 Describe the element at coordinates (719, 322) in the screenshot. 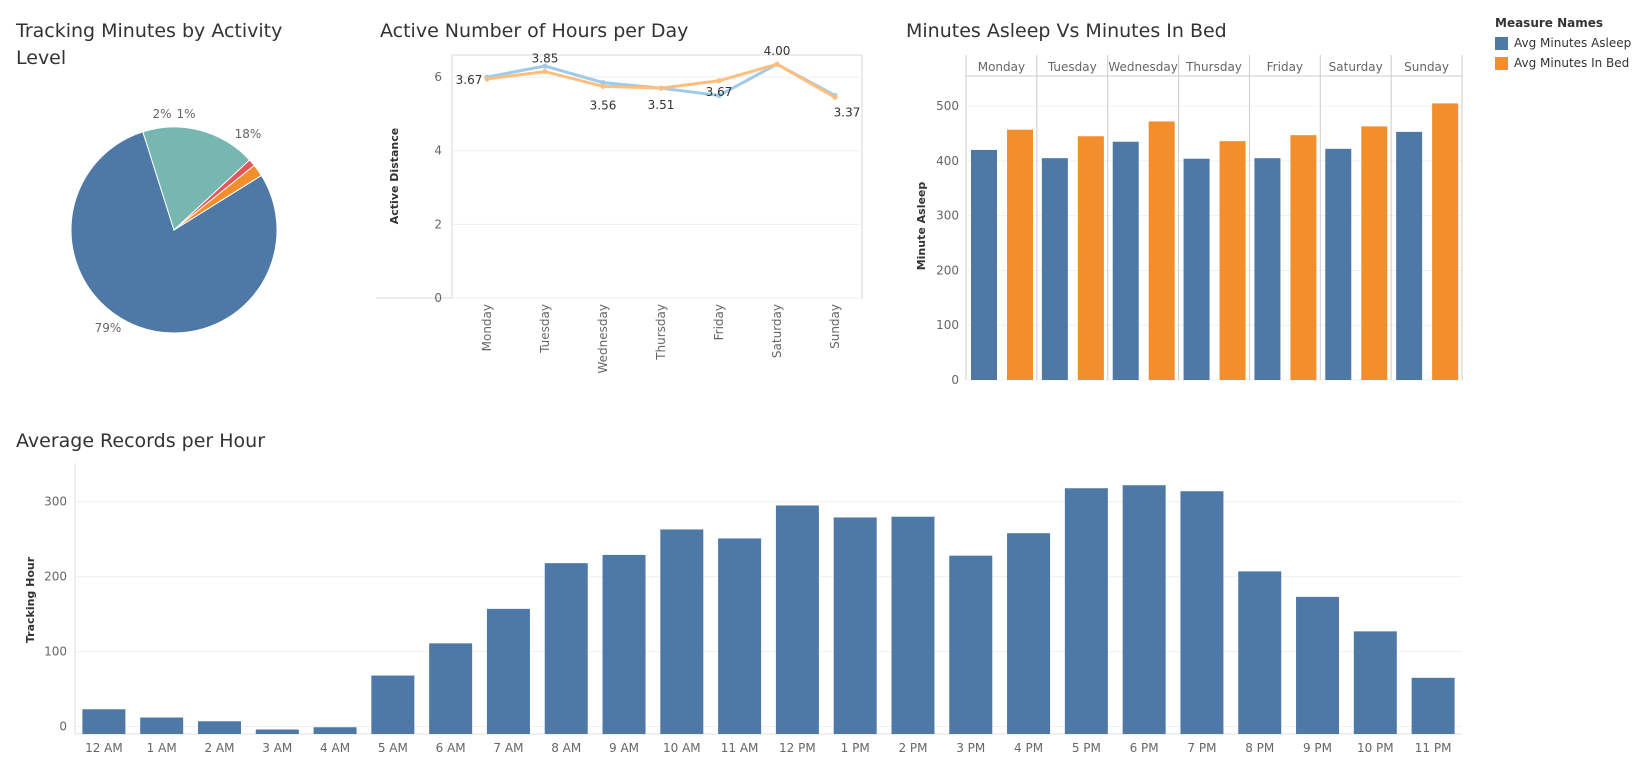

I see `line-x-tick: Friday` at that location.